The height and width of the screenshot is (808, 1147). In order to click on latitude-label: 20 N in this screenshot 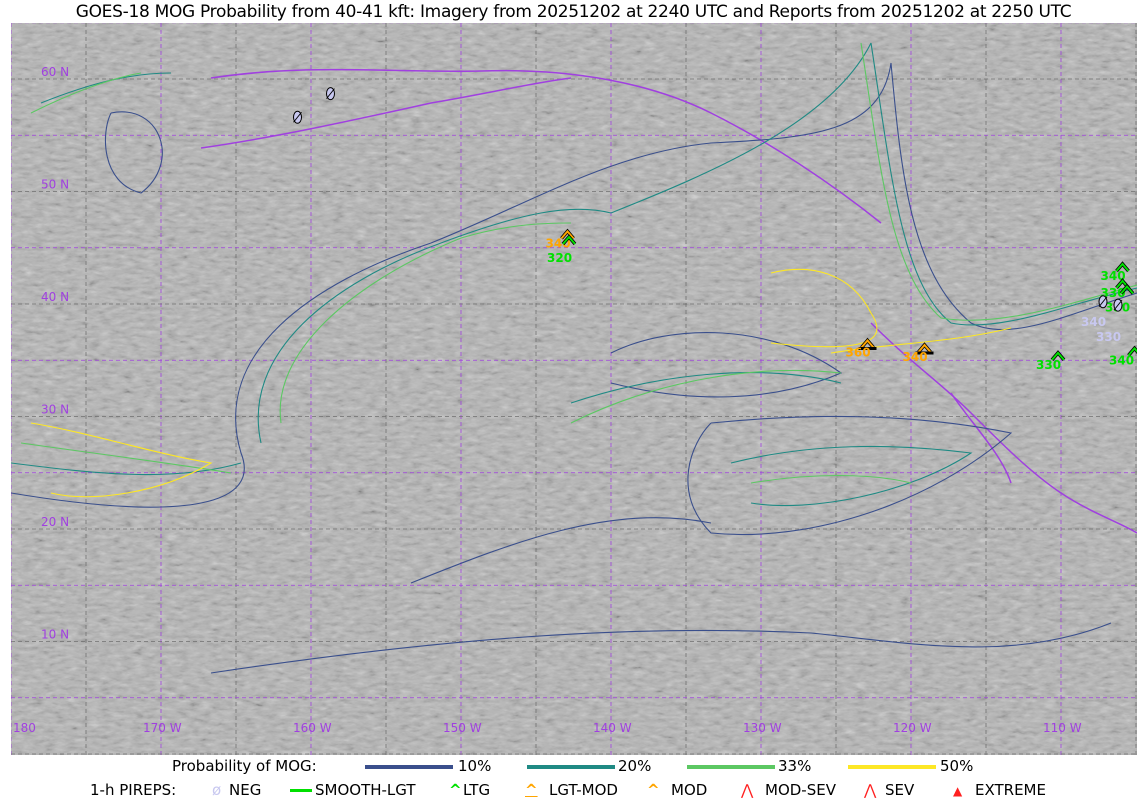, I will do `click(55, 522)`.